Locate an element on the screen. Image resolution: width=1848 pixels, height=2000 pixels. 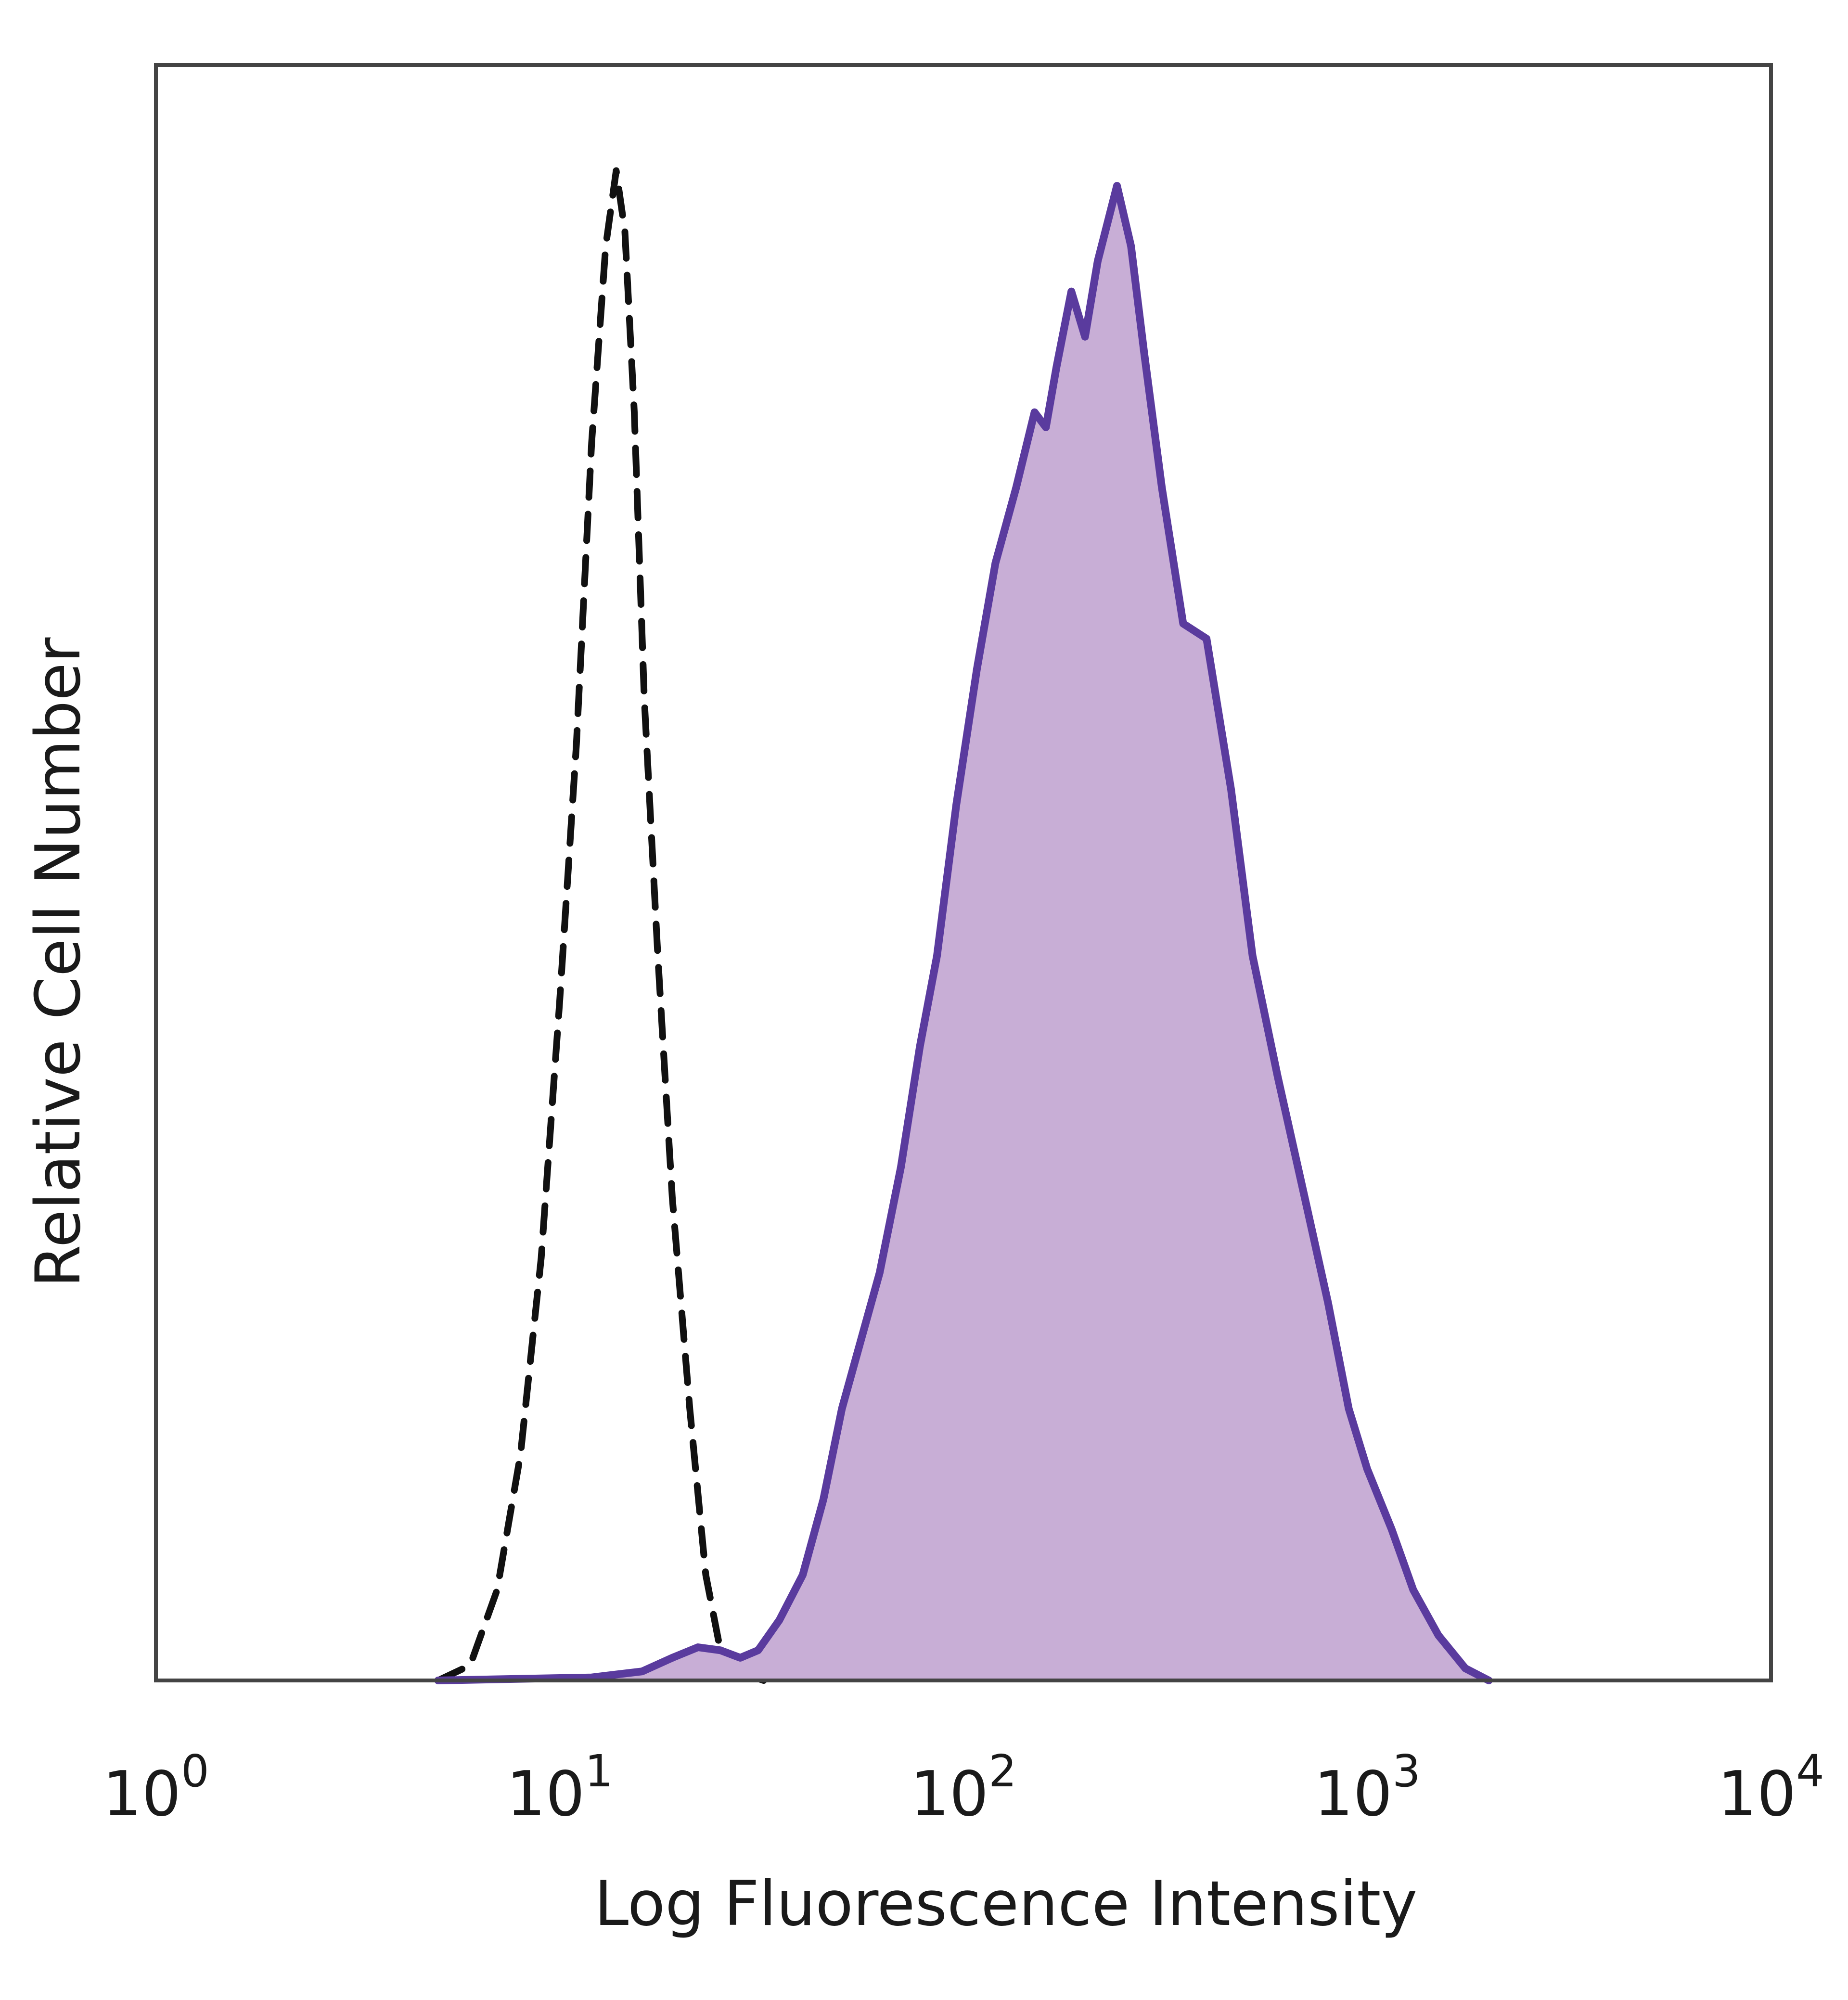
x-tick-labels: 10⁰ 10¹ 10² 10³ 10⁴ is located at coordinates (963, 1787).